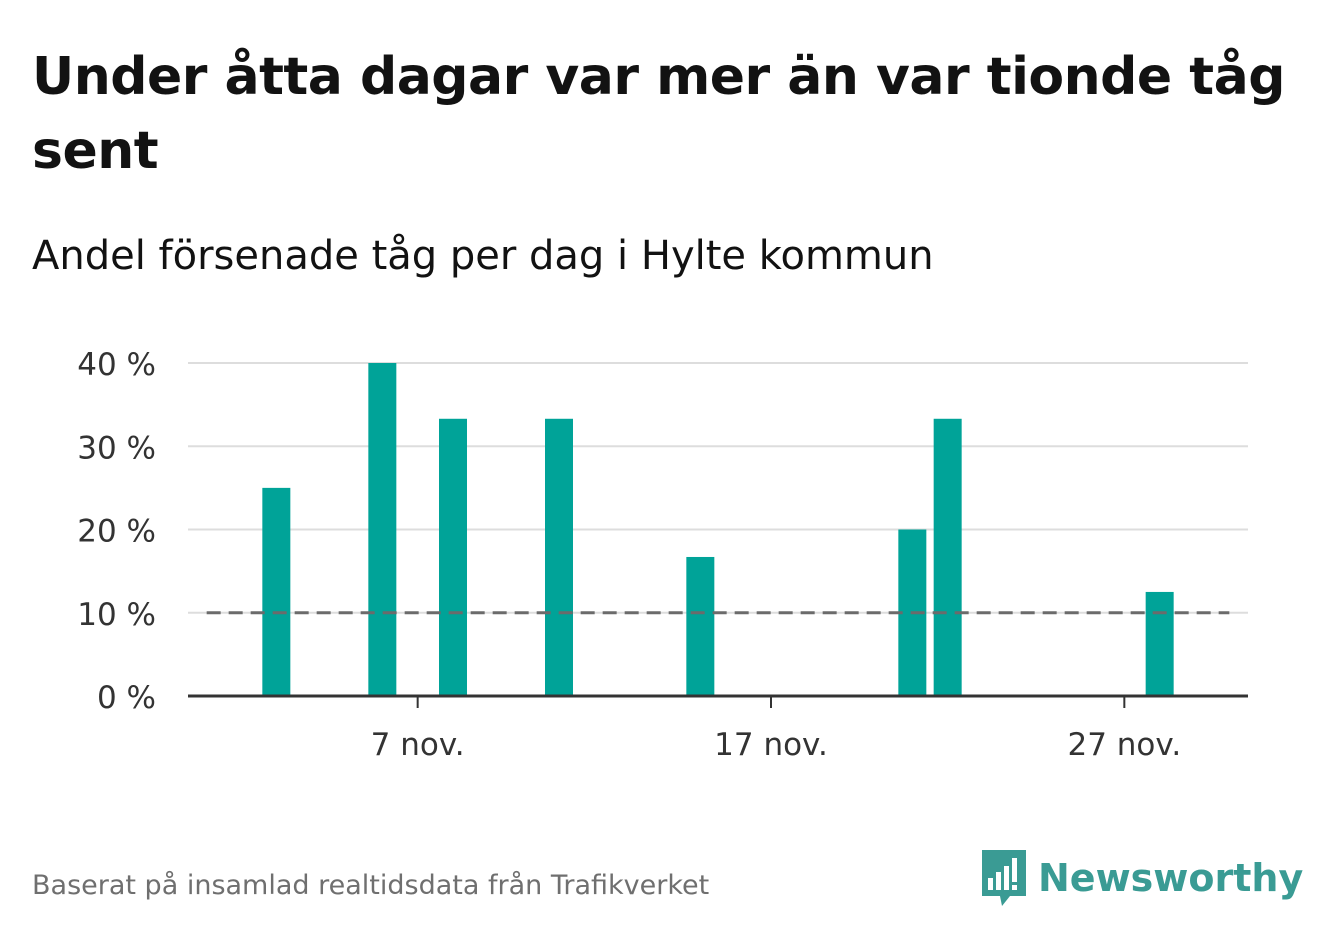 The height and width of the screenshot is (939, 1322). I want to click on y-tick-label: 20 %, so click(116, 532).